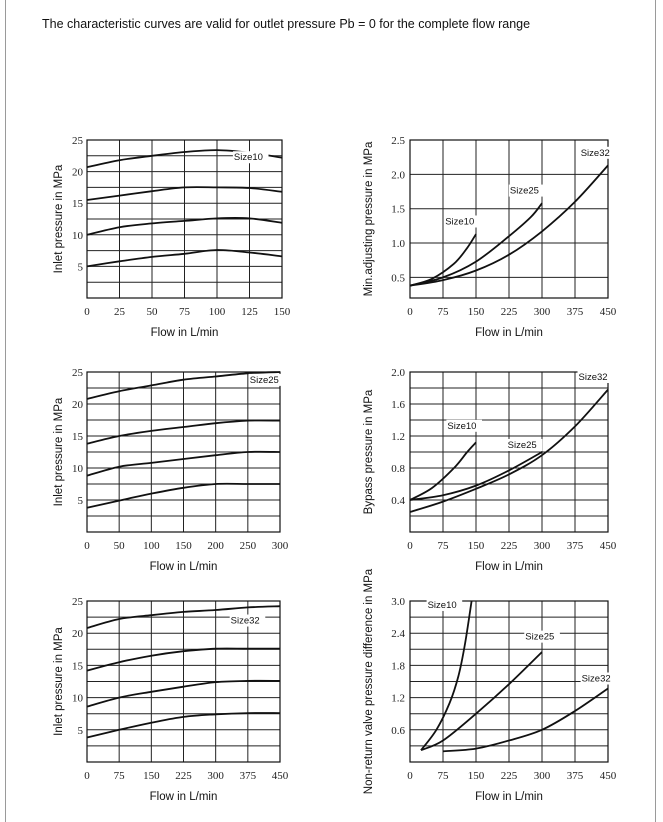 Image resolution: width=663 pixels, height=822 pixels. Describe the element at coordinates (120, 312) in the screenshot. I see `x-tick-label: 25` at that location.